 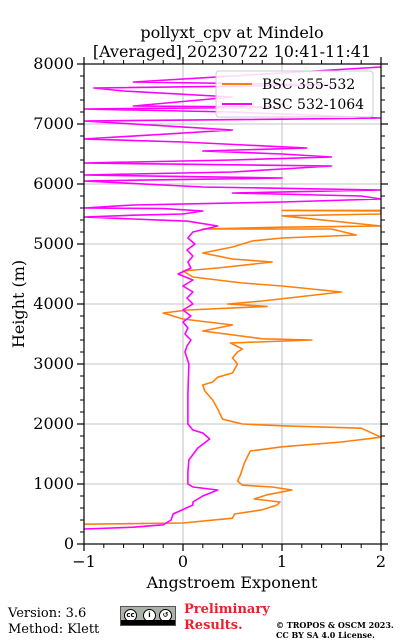 What do you see at coordinates (183, 561) in the screenshot?
I see `x-tick-label: 0` at bounding box center [183, 561].